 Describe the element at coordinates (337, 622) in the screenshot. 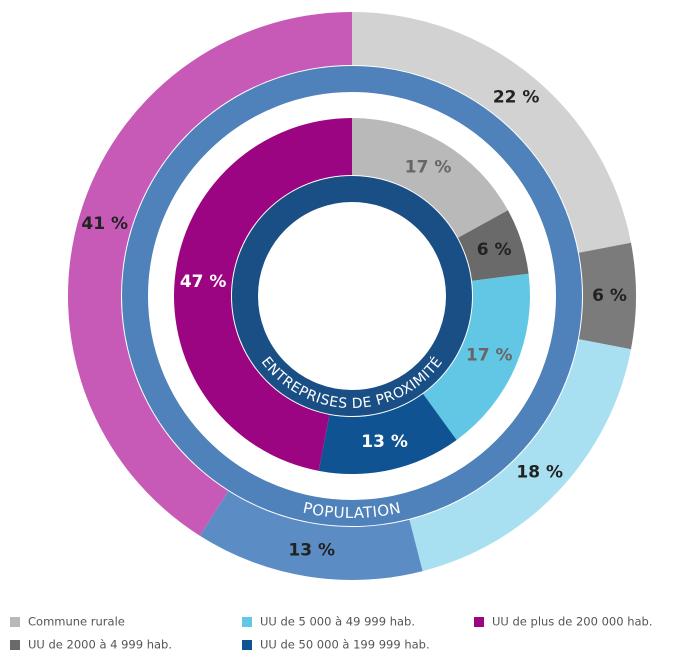

I see `legend-label: UU de 5 000 à 49 999 hab.` at that location.